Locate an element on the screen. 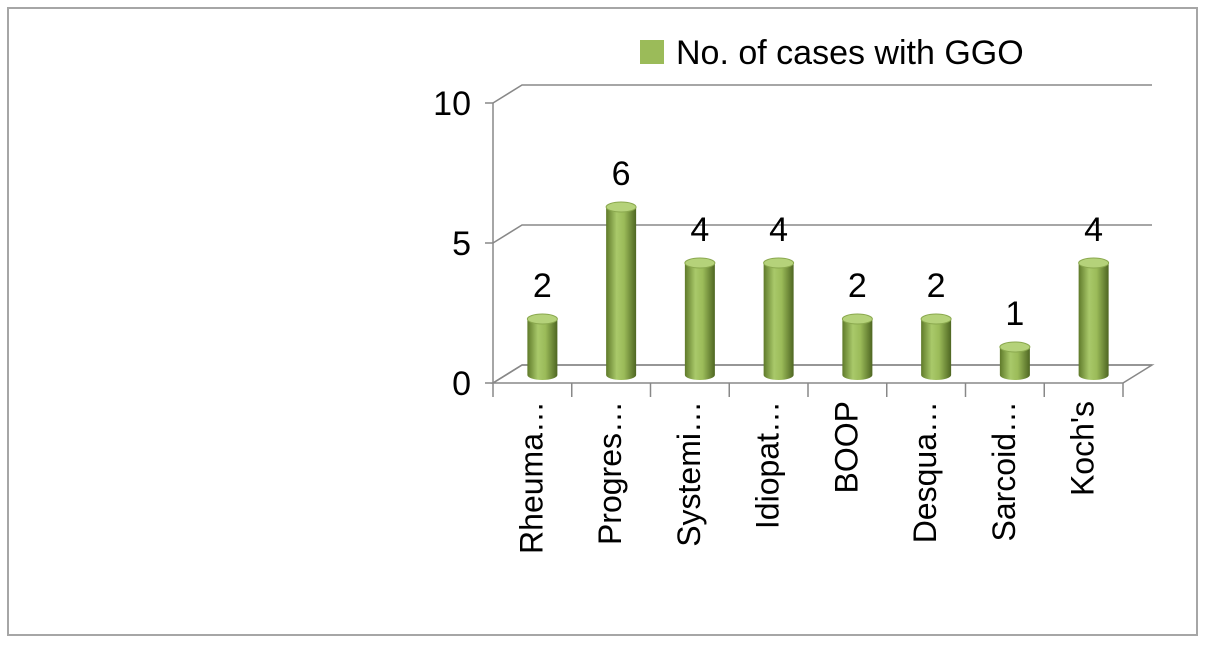 Image resolution: width=1205 pixels, height=648 pixels. legend-swatch is located at coordinates (652, 52).